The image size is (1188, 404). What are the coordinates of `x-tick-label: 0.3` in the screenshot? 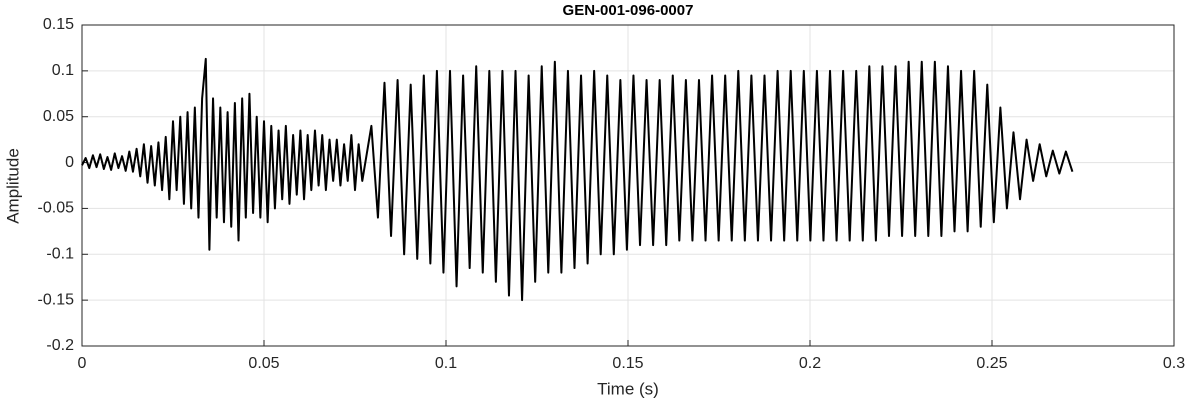 It's located at (1174, 363).